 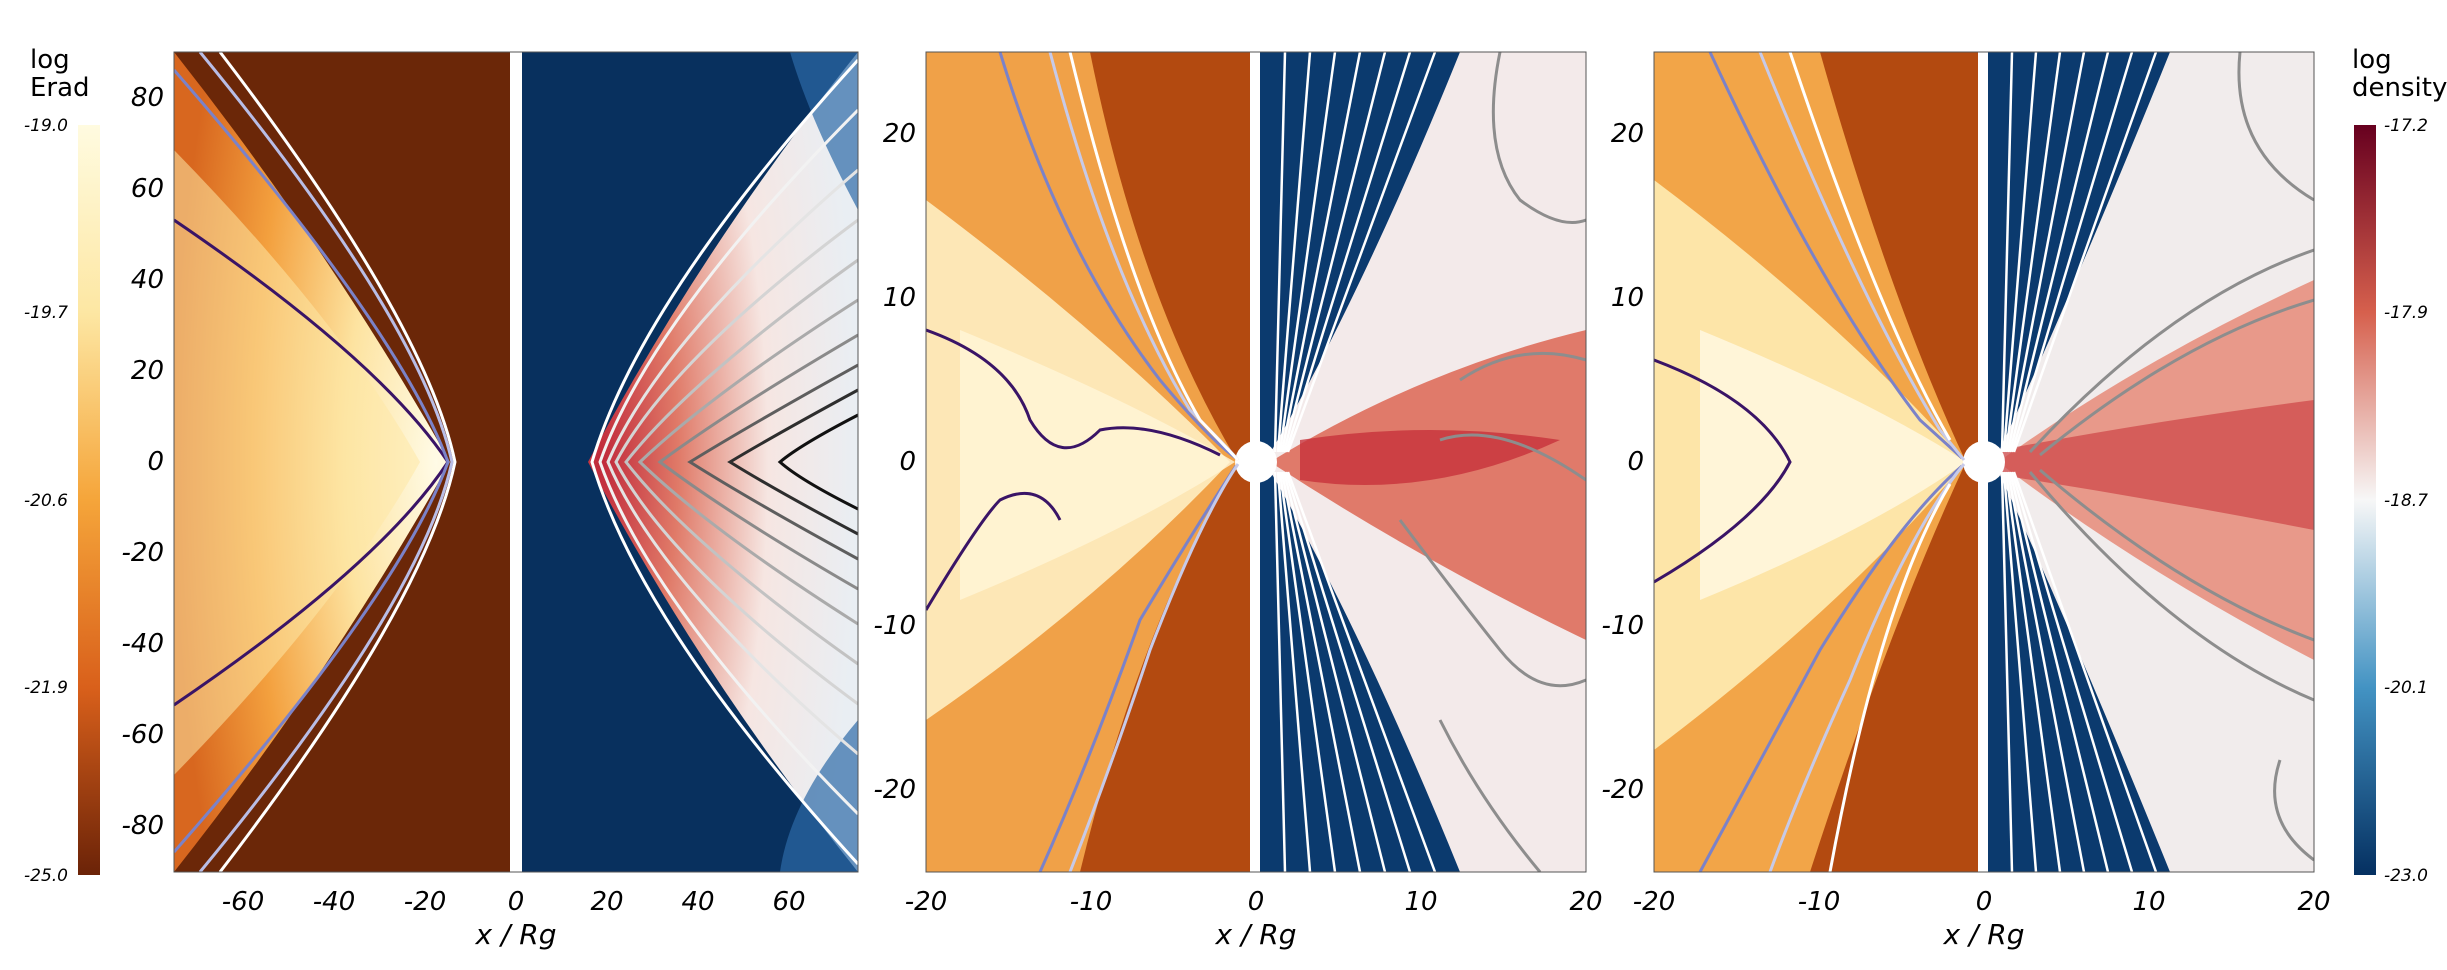 I want to click on panel-middle-density-gray-contours, so click(x=1492, y=462).